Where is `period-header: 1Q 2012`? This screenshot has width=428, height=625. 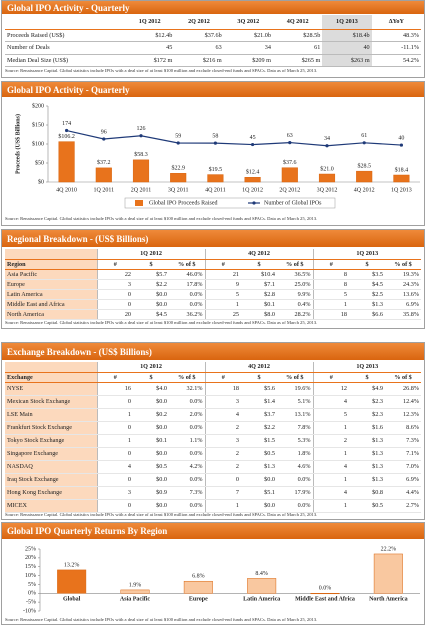
period-header: 1Q 2012 is located at coordinates (150, 367).